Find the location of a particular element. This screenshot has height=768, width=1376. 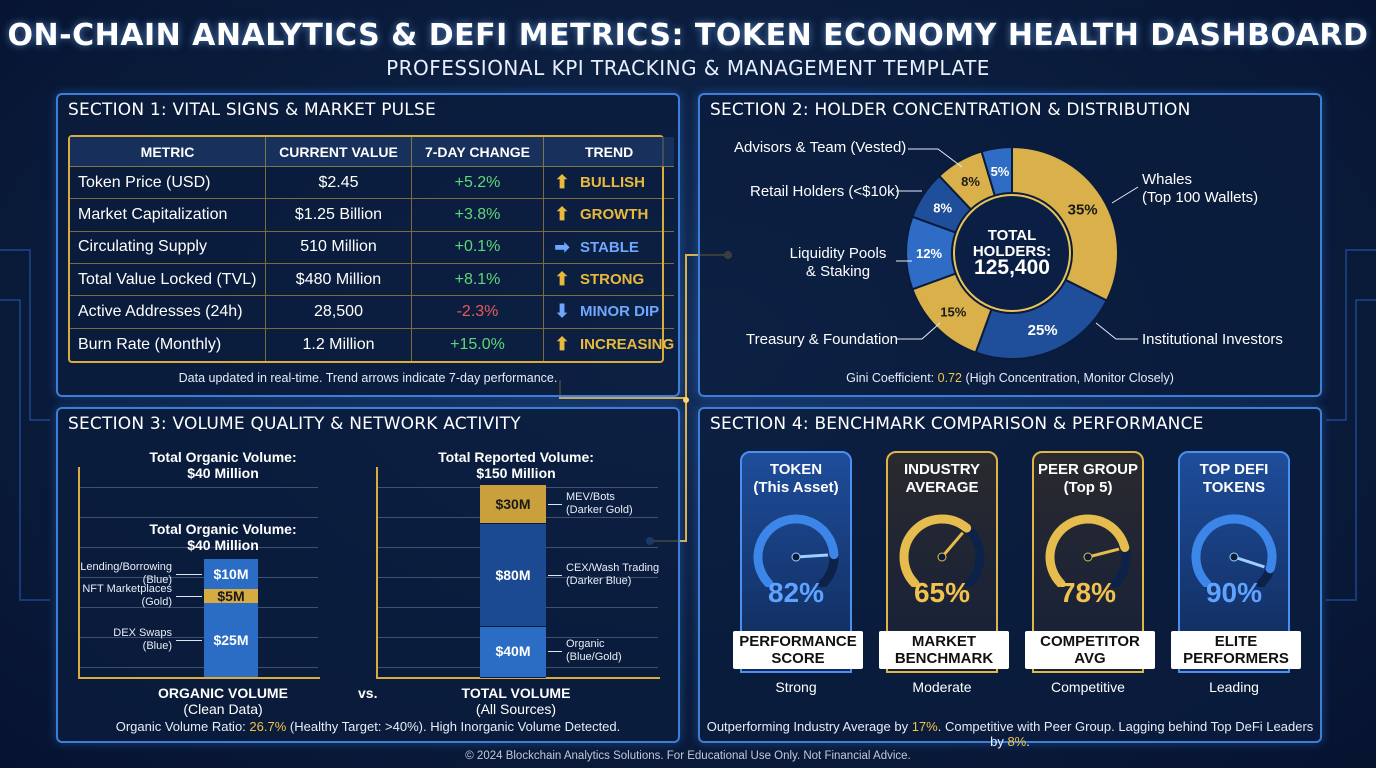

benchmark-card: TOP DEFI TOKENS 90% ELITE PERFORMERS Leading is located at coordinates (1236, 573).